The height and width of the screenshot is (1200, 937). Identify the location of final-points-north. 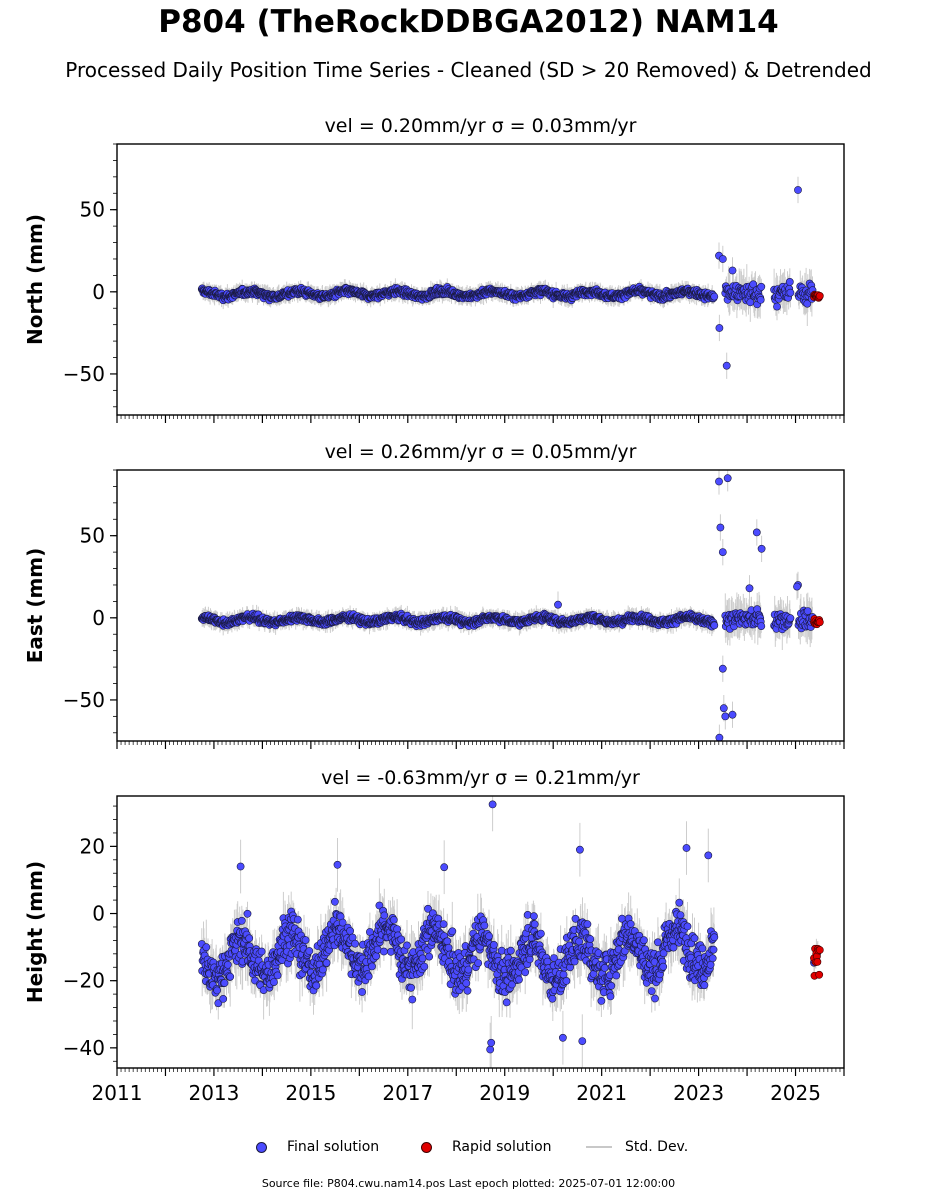
(507, 278).